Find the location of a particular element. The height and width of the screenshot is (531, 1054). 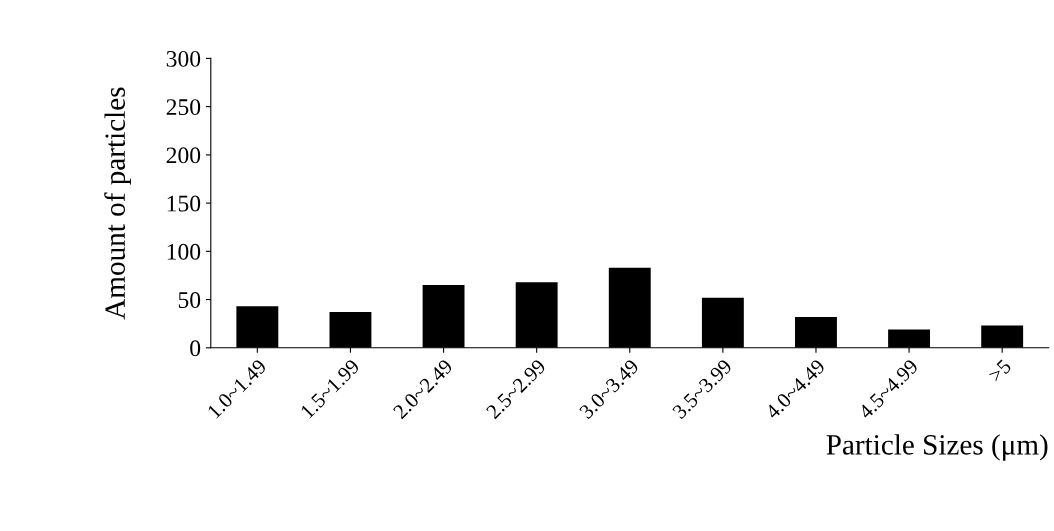

y-axis-title: Amount of particles is located at coordinates (117, 203).